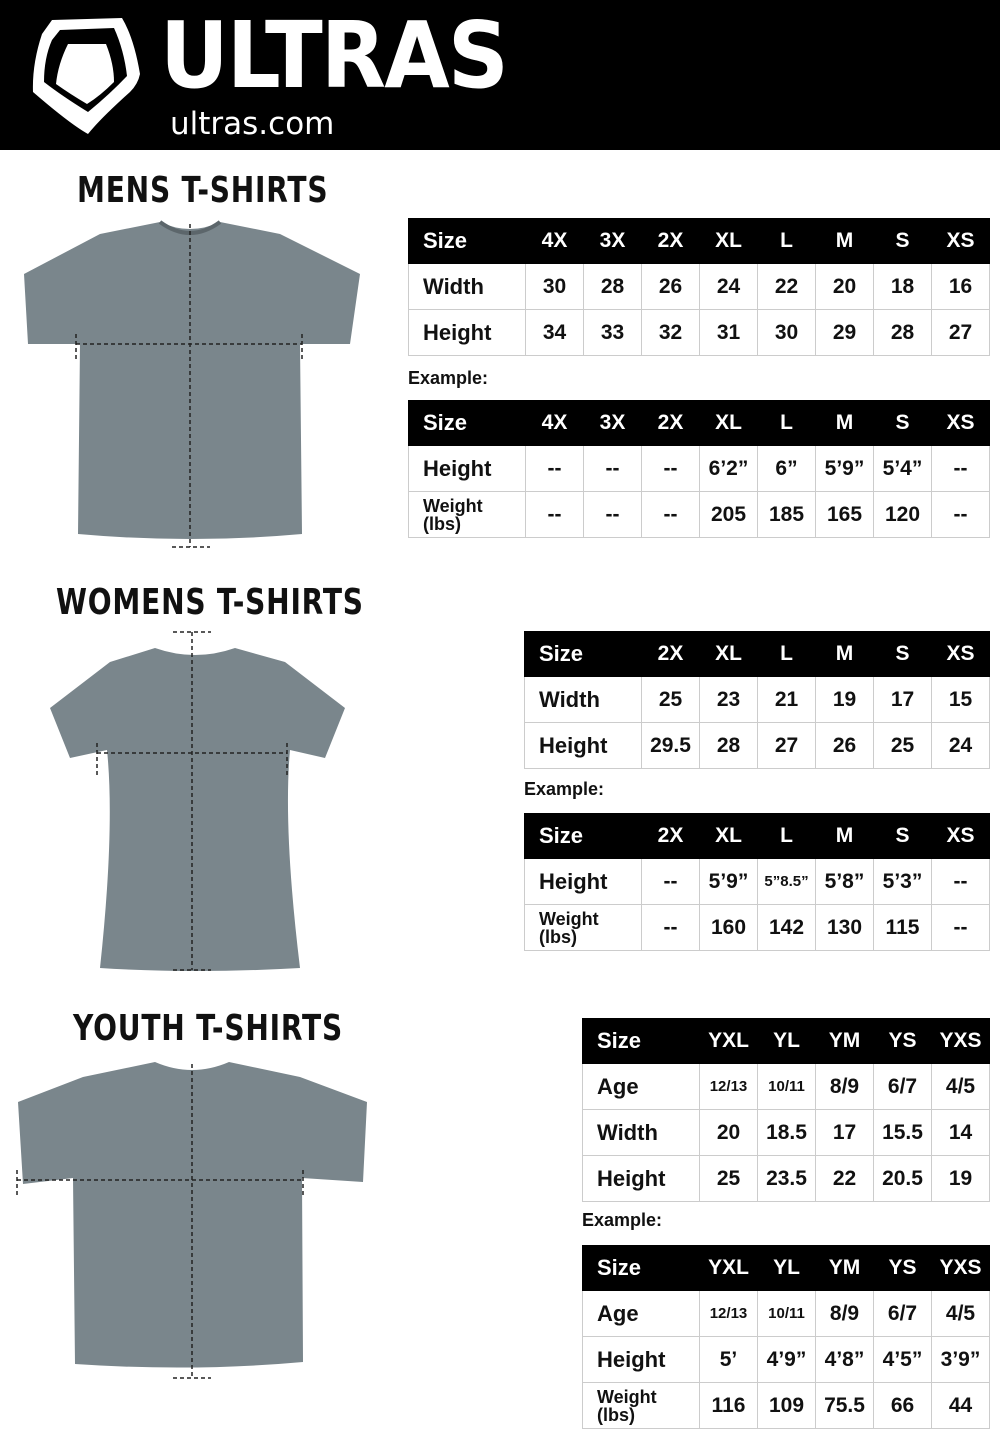 The height and width of the screenshot is (1444, 1000). What do you see at coordinates (670, 745) in the screenshot?
I see `table-cell: 29.5` at bounding box center [670, 745].